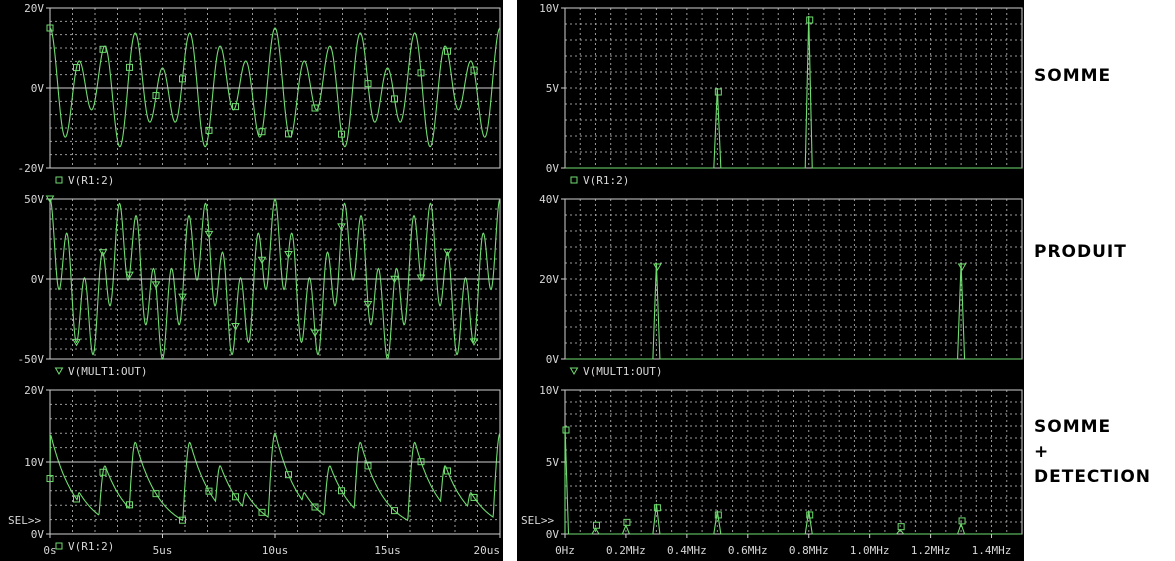 Image resolution: width=1175 pixels, height=561 pixels. What do you see at coordinates (107, 371) in the screenshot?
I see `time-plot-2-legend-label: V(MULT1:OUT)` at bounding box center [107, 371].